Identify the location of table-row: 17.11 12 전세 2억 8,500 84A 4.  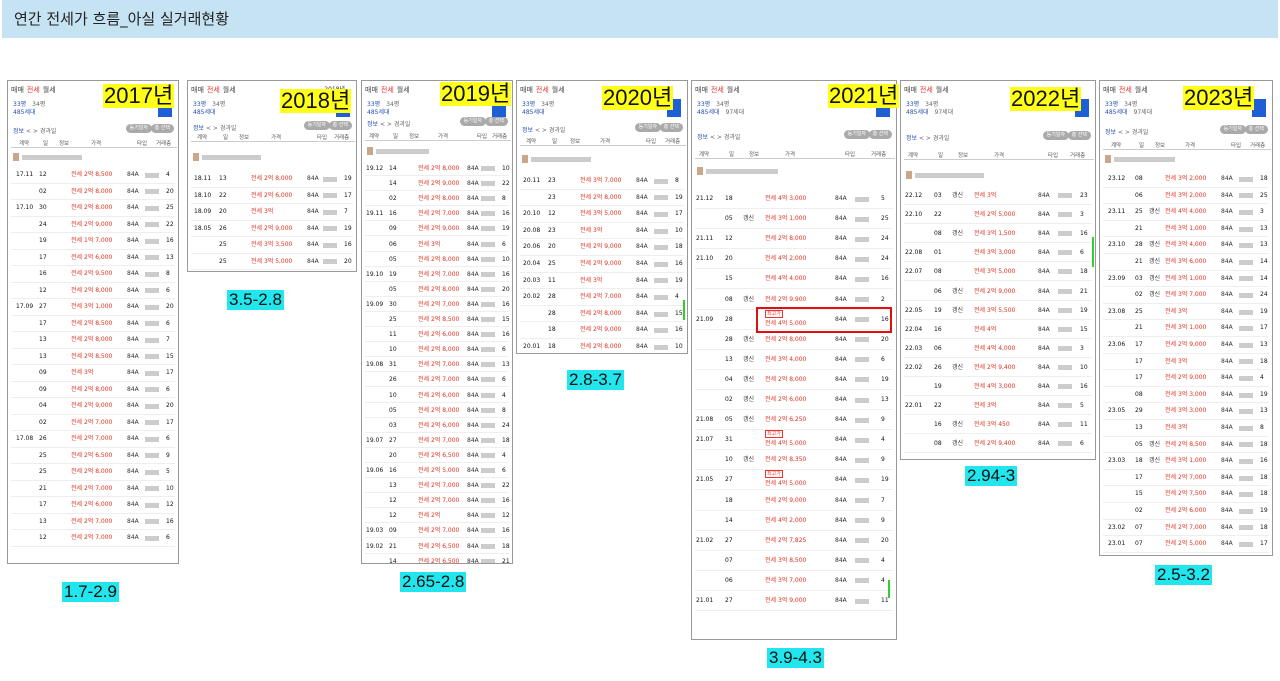
(93, 175).